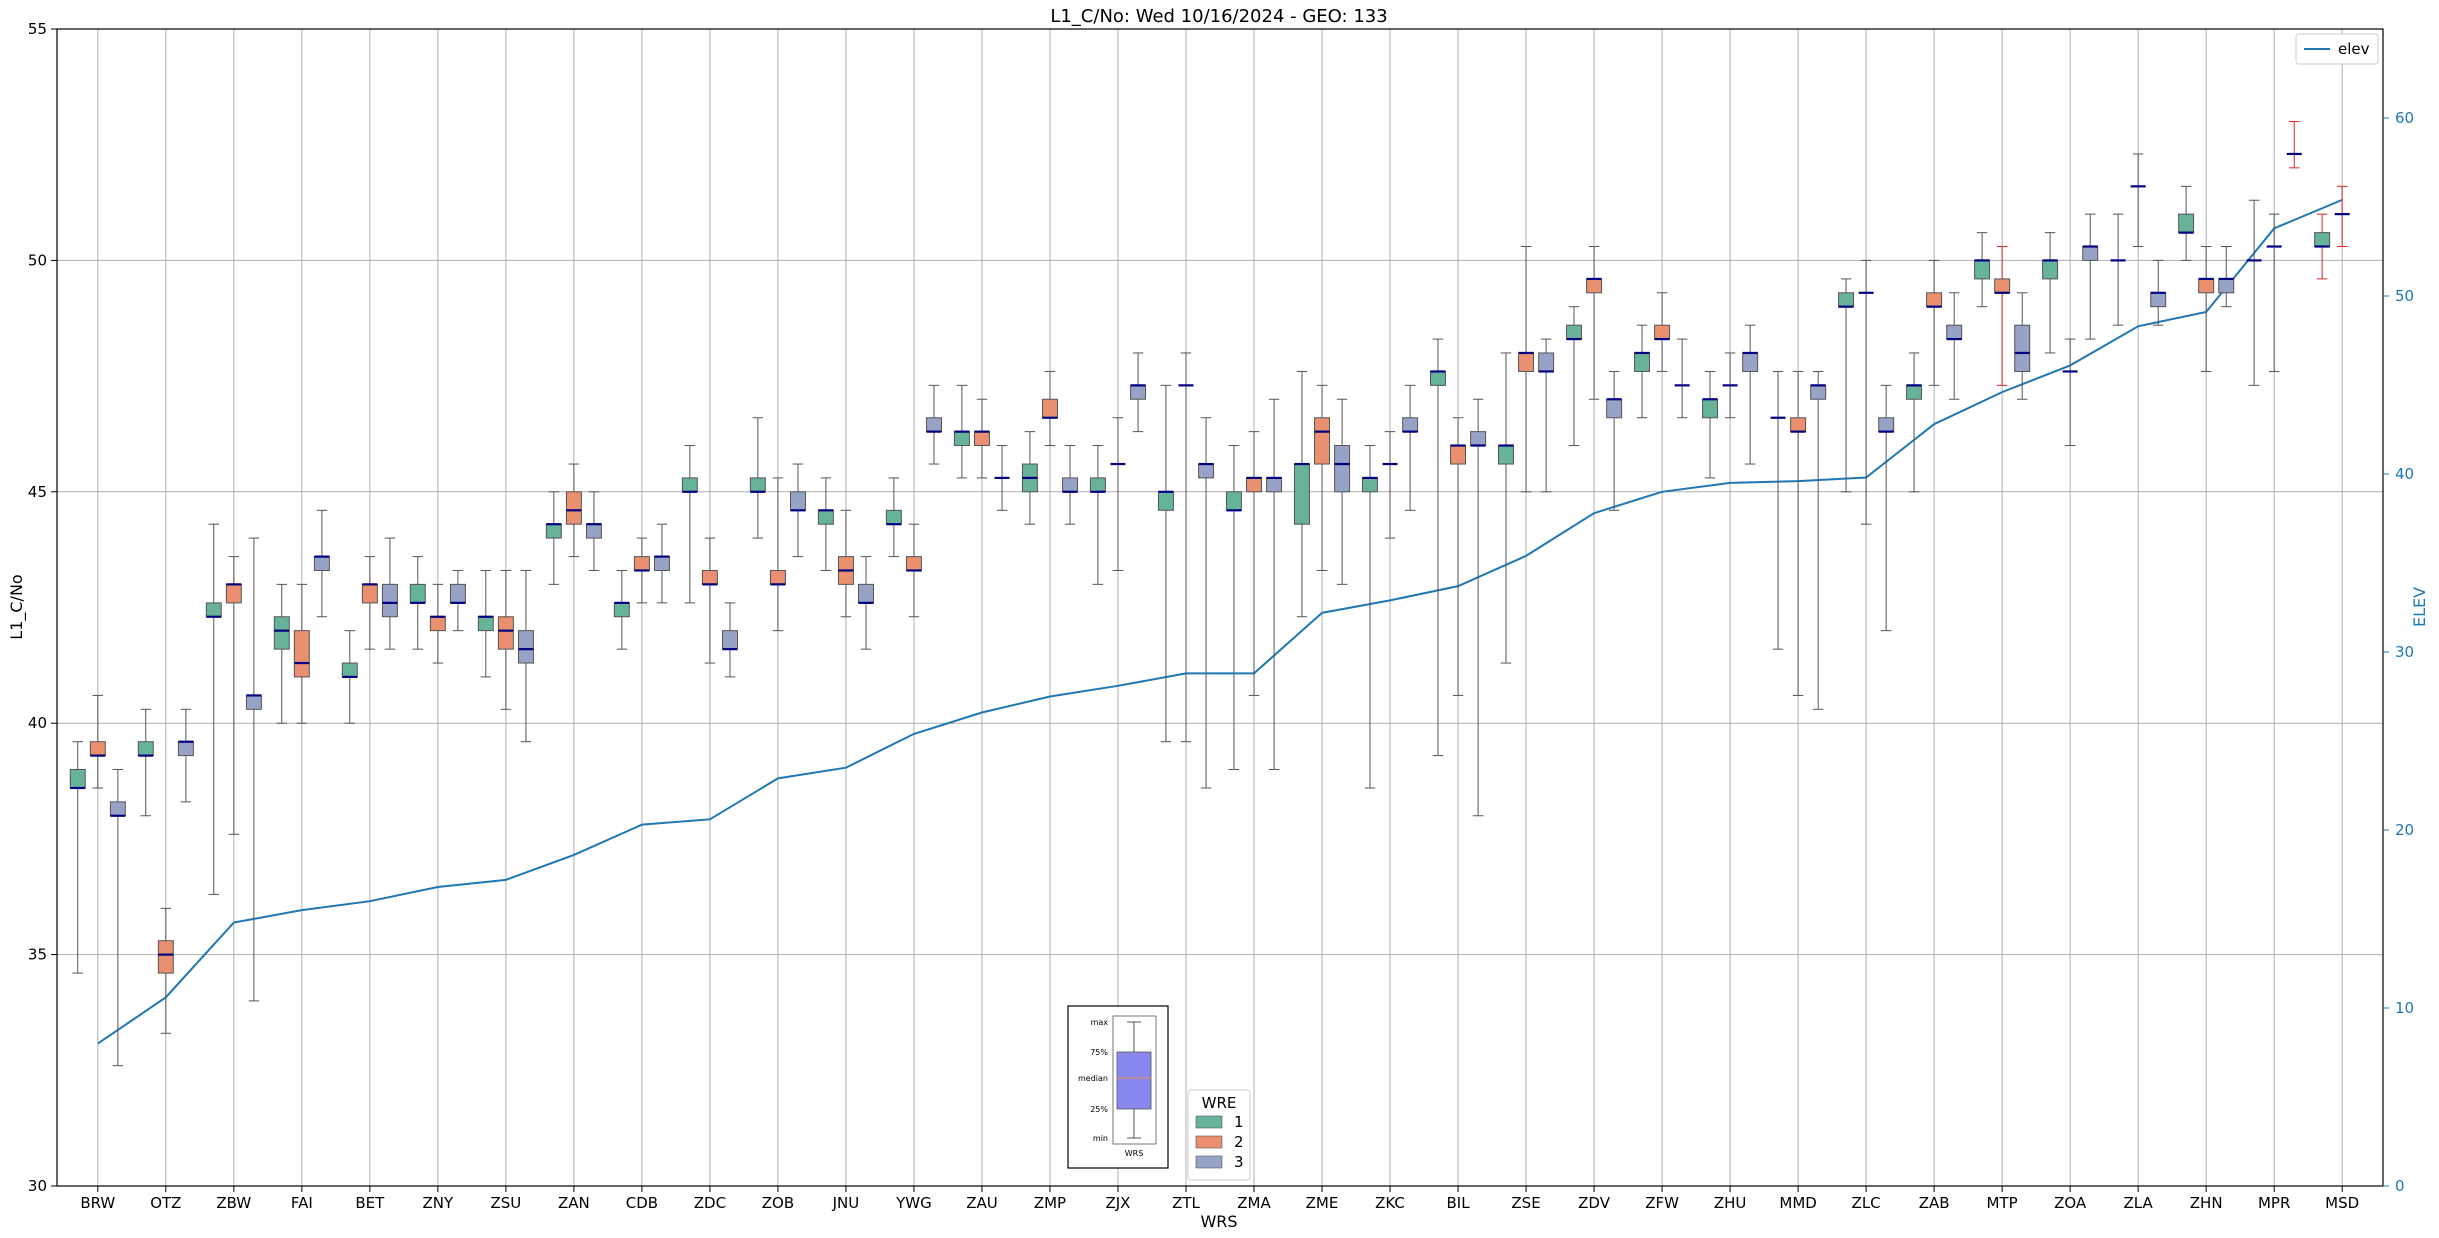 The image size is (2439, 1238). Describe the element at coordinates (2354, 49) in the screenshot. I see `elev-legend-label: elev` at that location.